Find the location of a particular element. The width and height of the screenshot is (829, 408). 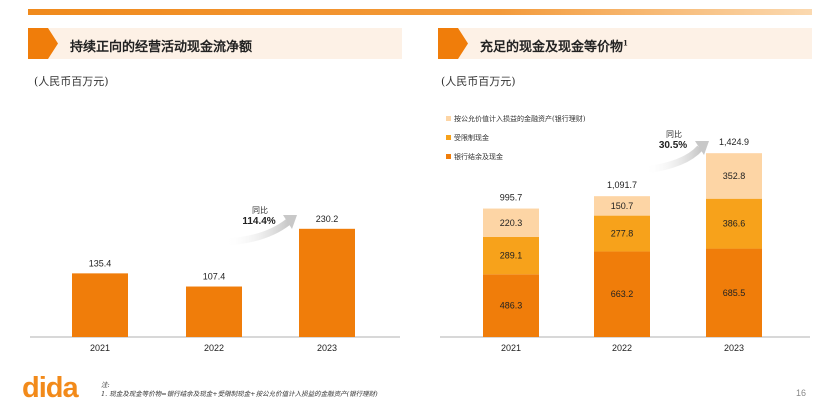

bar-value-label: 135.4 is located at coordinates (100, 263).